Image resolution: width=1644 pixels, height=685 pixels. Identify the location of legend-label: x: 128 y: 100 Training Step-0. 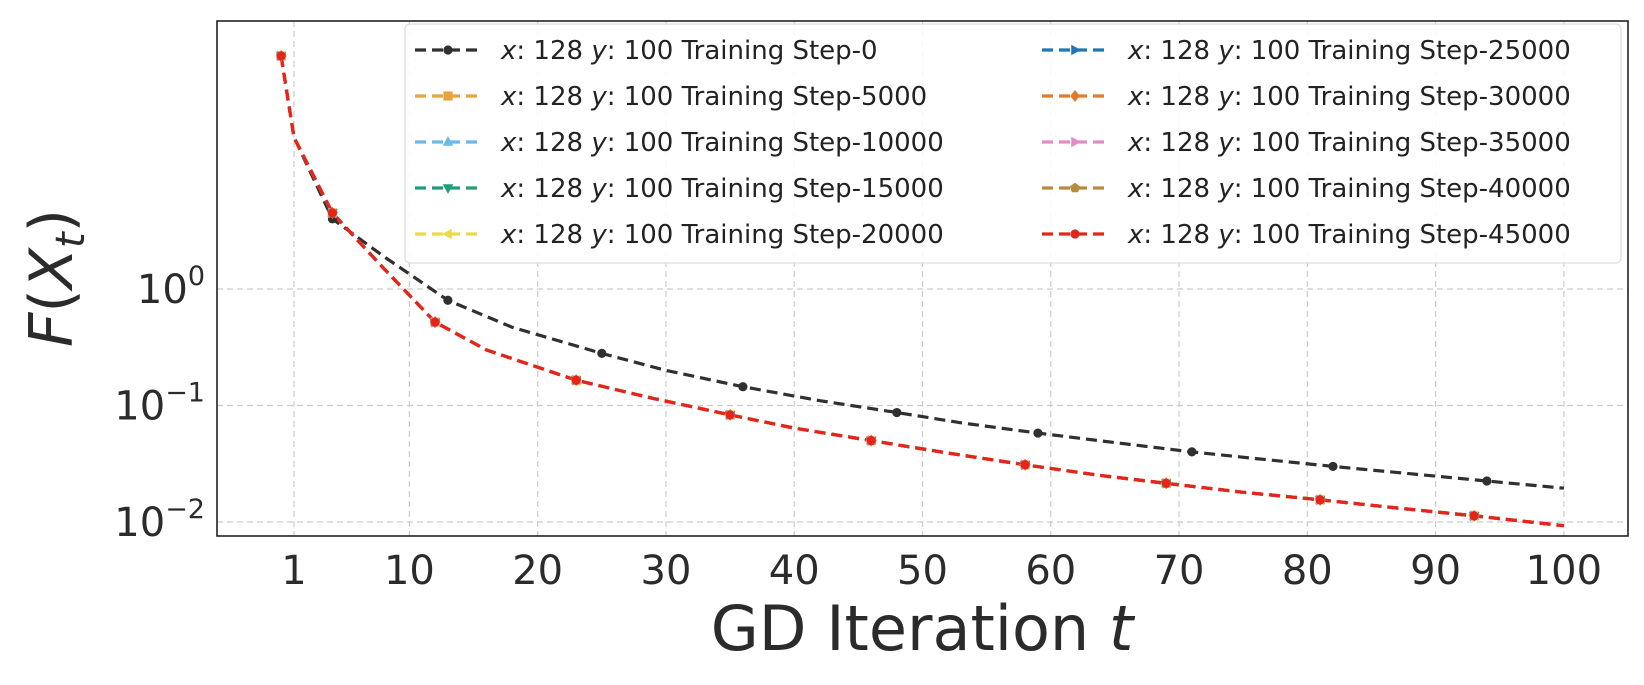
(689, 51).